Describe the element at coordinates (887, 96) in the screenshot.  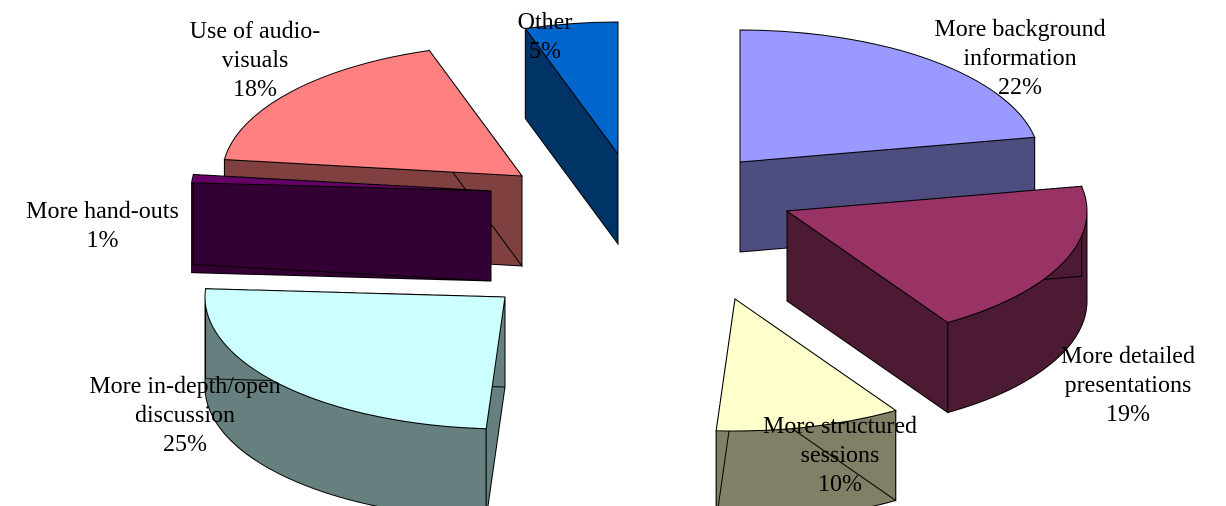
I see `slice-top-background-information` at that location.